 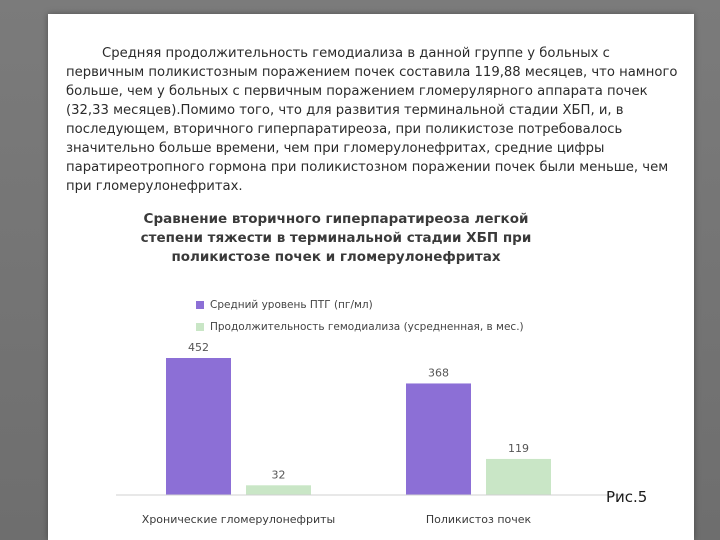 What do you see at coordinates (518, 448) in the screenshot?
I see `data-label-dialysis-1: 119` at bounding box center [518, 448].